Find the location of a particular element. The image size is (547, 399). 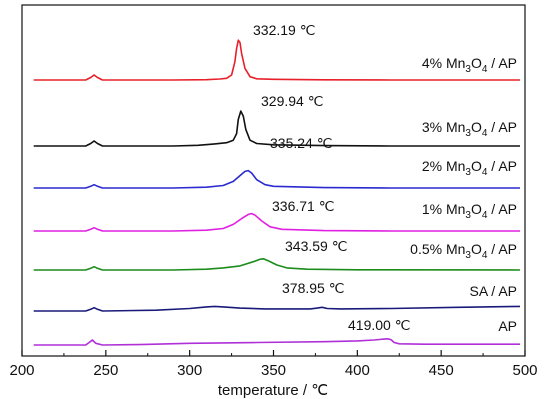

x-tick-label: 450 is located at coordinates (441, 370).